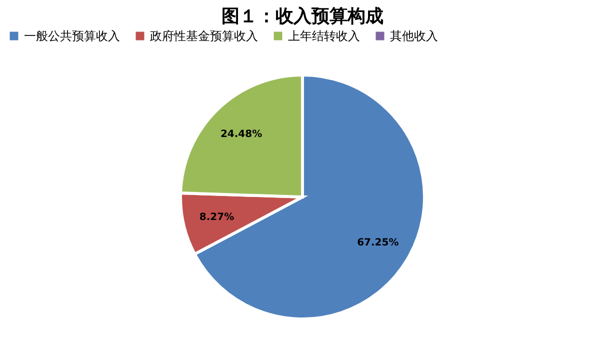 The image size is (605, 340). Describe the element at coordinates (414, 36) in the screenshot. I see `legend-label: 其他收入` at that location.